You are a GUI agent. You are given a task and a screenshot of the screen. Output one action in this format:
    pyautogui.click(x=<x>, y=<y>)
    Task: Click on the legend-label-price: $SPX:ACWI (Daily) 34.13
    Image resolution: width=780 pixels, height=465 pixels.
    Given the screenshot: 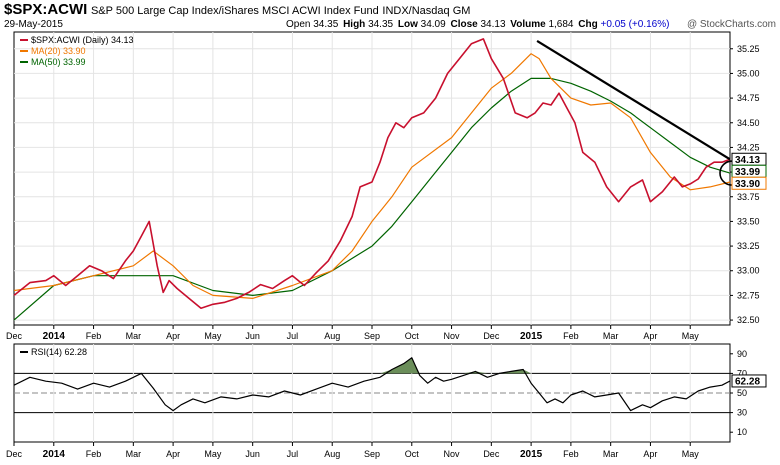 What is the action you would take?
    pyautogui.click(x=82, y=40)
    